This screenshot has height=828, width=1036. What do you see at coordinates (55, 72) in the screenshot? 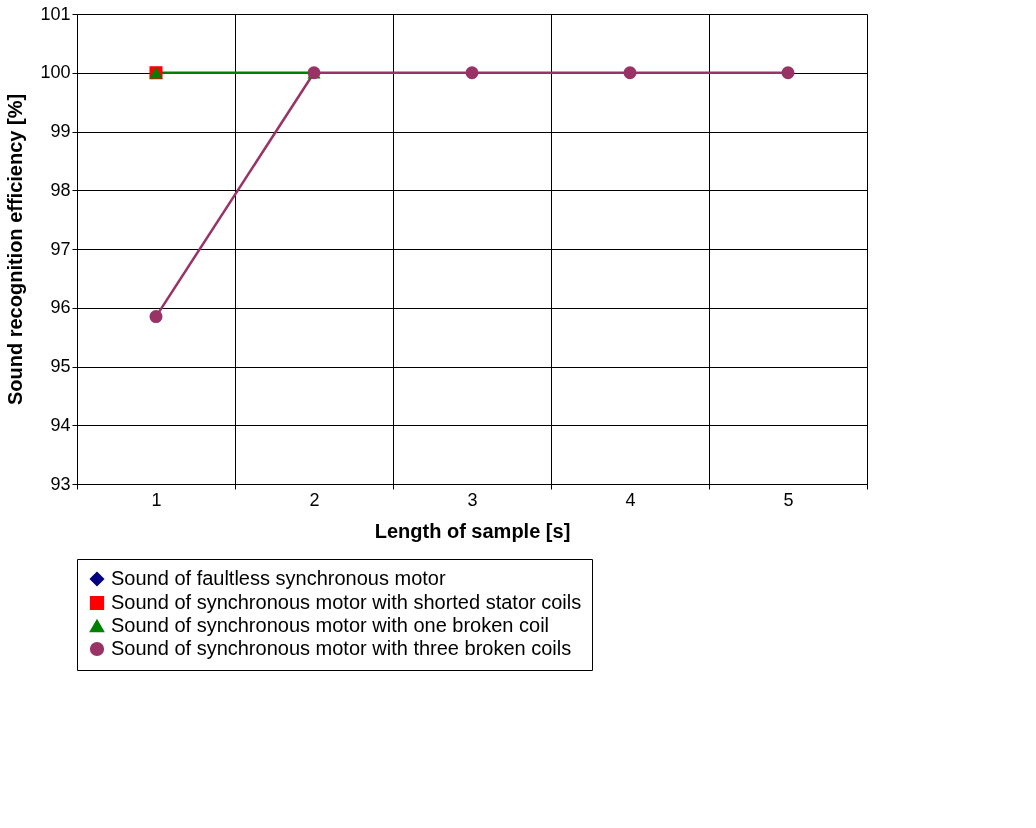
I see `y-tick-label: 100` at bounding box center [55, 72].